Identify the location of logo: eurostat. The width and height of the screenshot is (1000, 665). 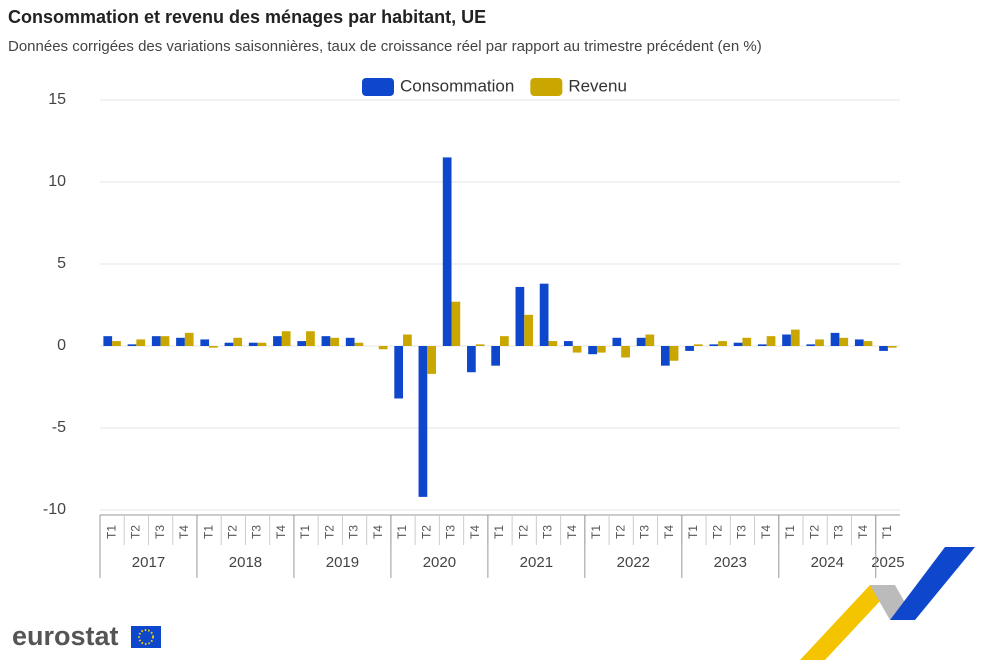
(86, 636).